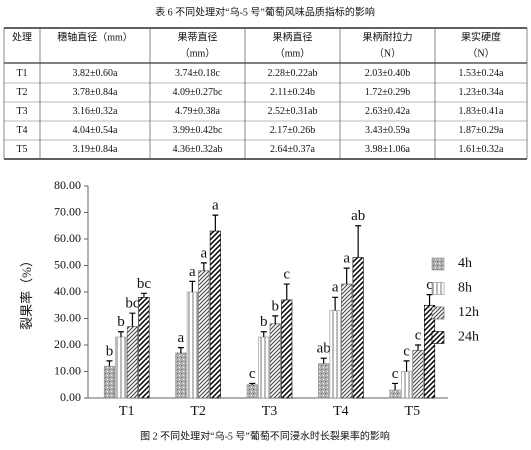  Describe the element at coordinates (197, 111) in the screenshot. I see `table-cell: 4.79±0.38a` at that location.